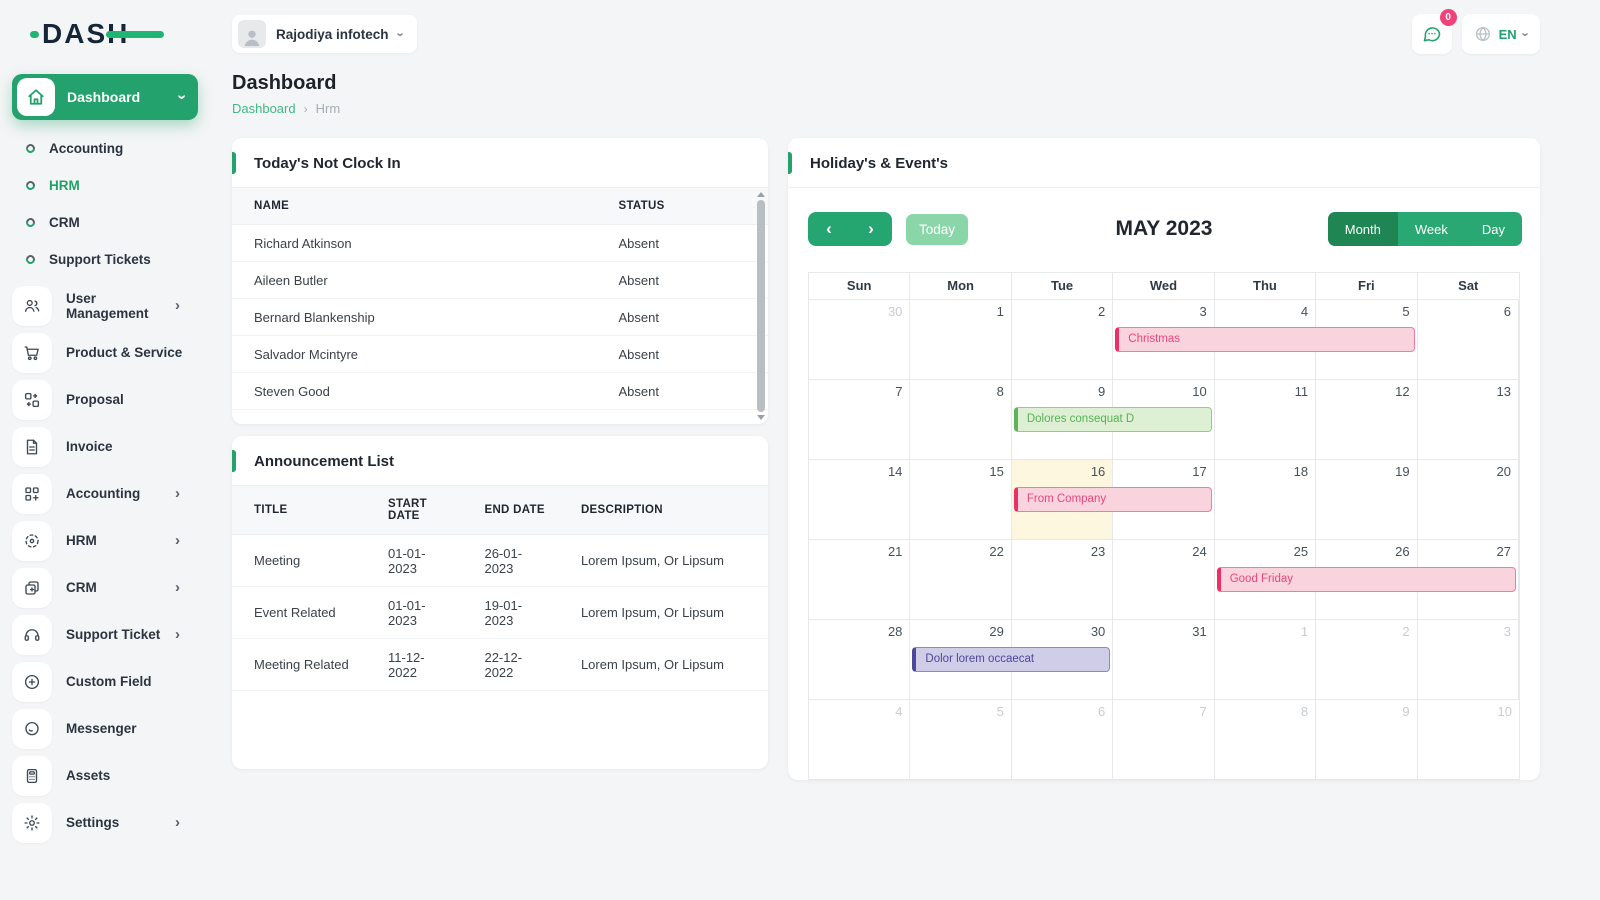 Image resolution: width=1600 pixels, height=900 pixels. What do you see at coordinates (895, 631) in the screenshot?
I see `day-number: 28` at bounding box center [895, 631].